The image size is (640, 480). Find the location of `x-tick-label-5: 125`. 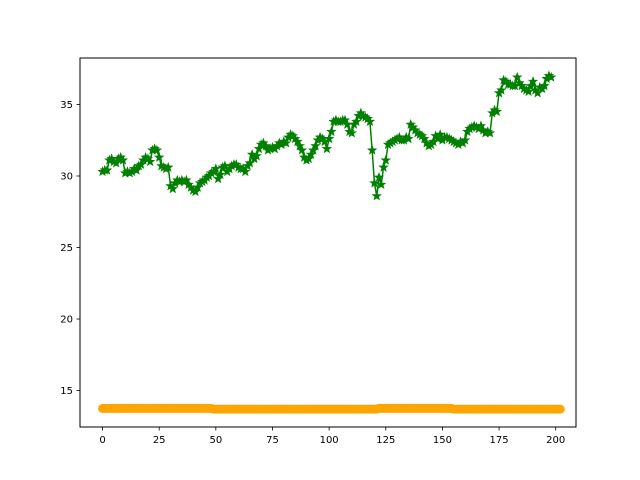

x-tick-label-5: 125 is located at coordinates (385, 440).